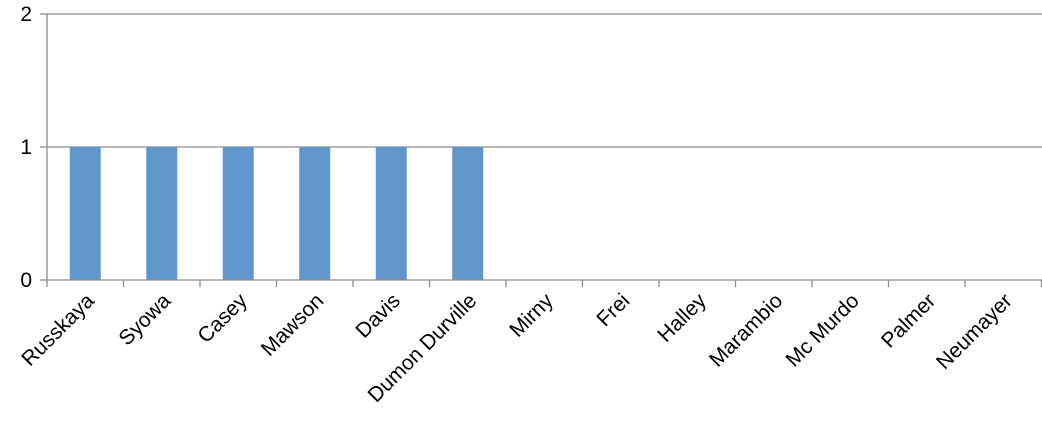 The width and height of the screenshot is (1042, 444). I want to click on y-tick-label: 2, so click(26, 14).